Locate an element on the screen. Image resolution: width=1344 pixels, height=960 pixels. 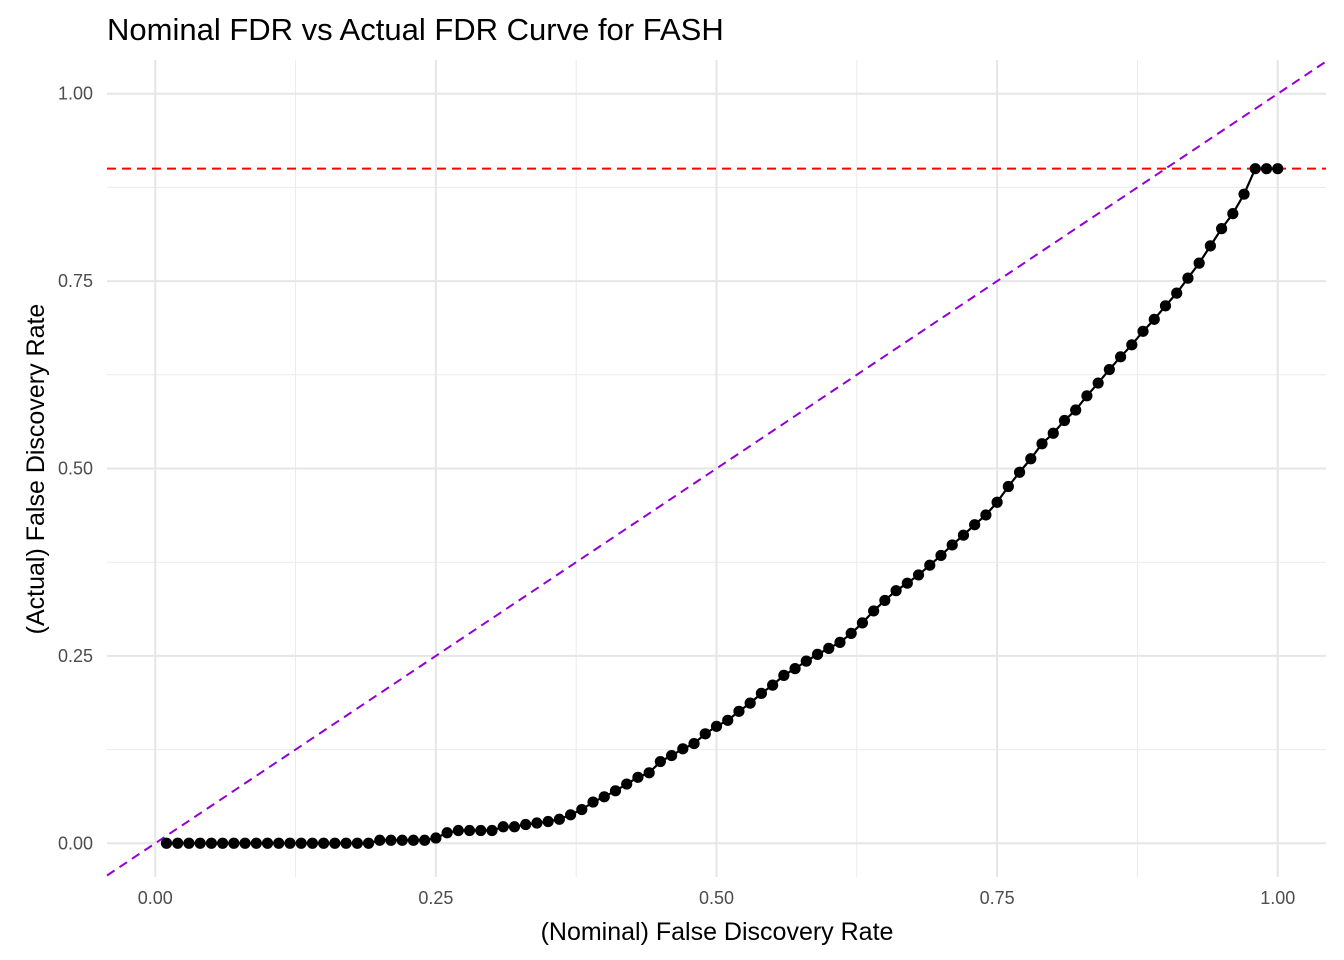
y-tick-label: 0.75 is located at coordinates (75, 281).